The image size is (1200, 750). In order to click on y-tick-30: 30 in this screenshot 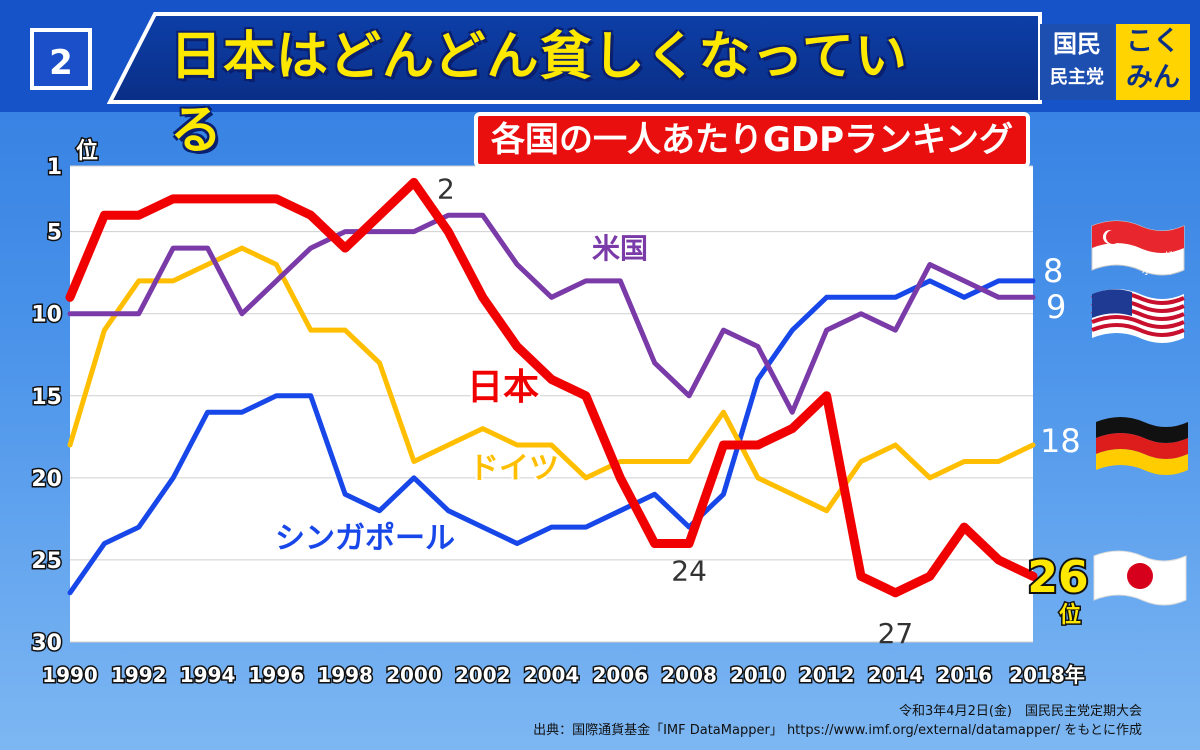, I will do `click(46, 643)`.